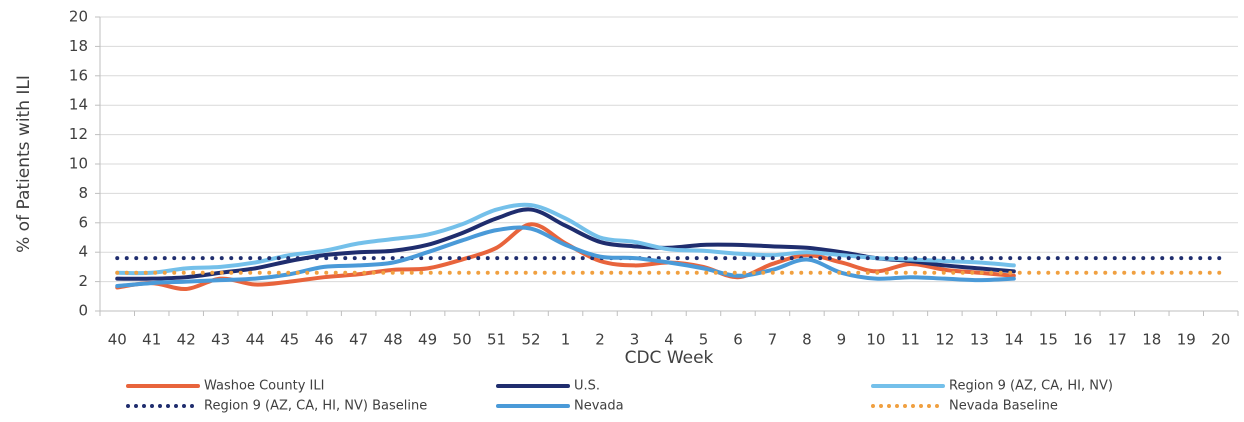 Image resolution: width=1244 pixels, height=422 pixels. What do you see at coordinates (186, 340) in the screenshot?
I see `x-tick-label: 42` at bounding box center [186, 340].